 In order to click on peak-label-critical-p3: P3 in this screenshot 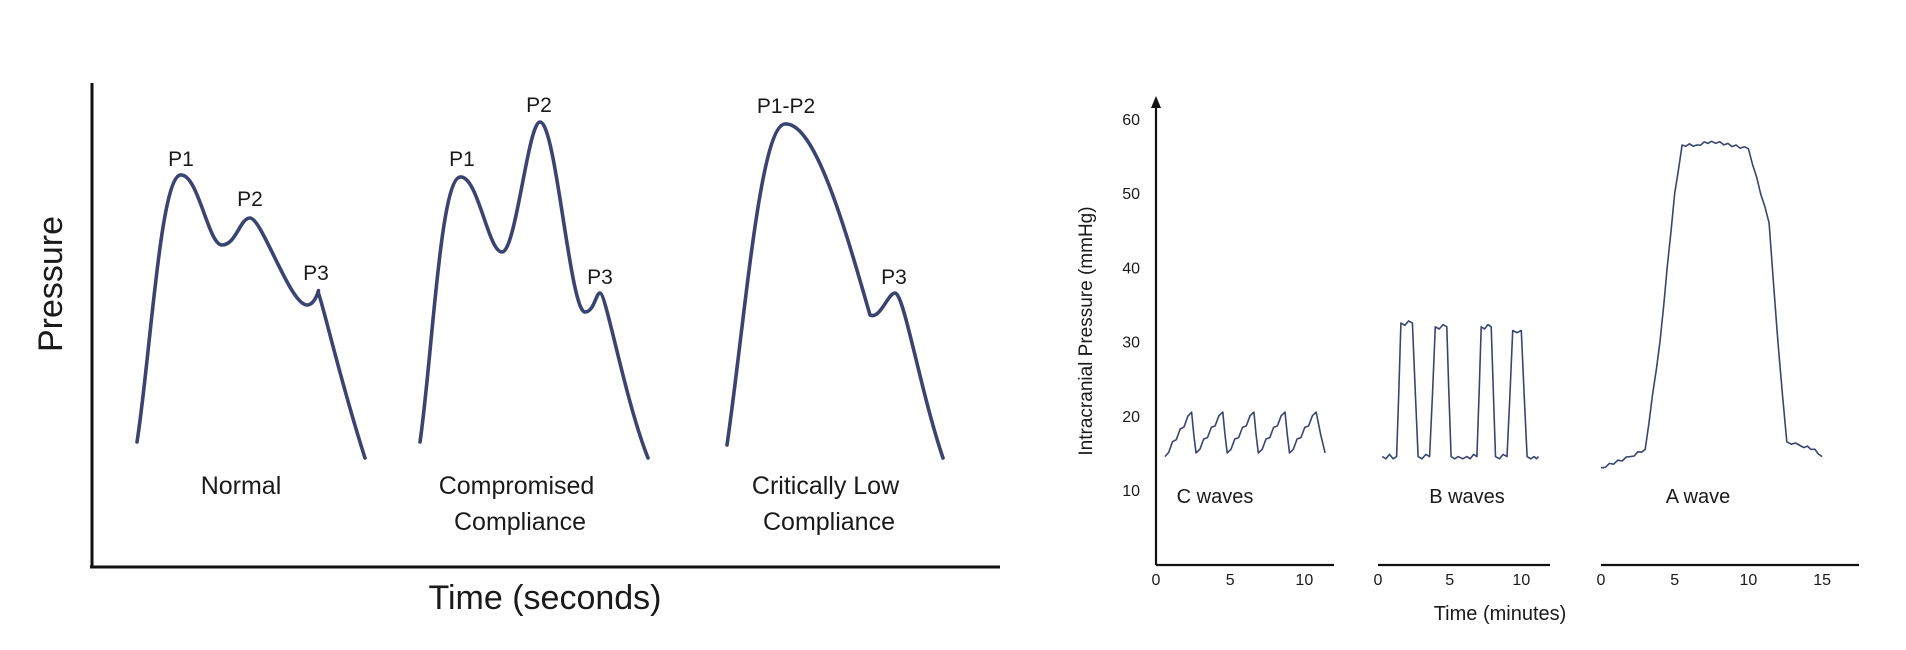, I will do `click(894, 277)`.